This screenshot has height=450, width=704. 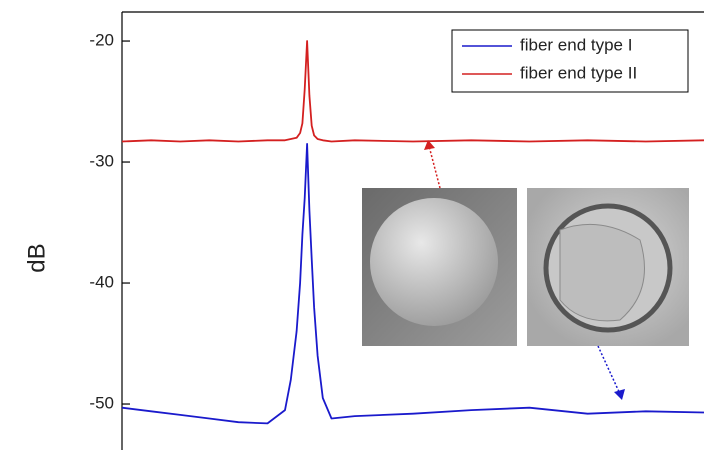 What do you see at coordinates (576, 44) in the screenshot?
I see `legend-label: fiber end type I` at bounding box center [576, 44].